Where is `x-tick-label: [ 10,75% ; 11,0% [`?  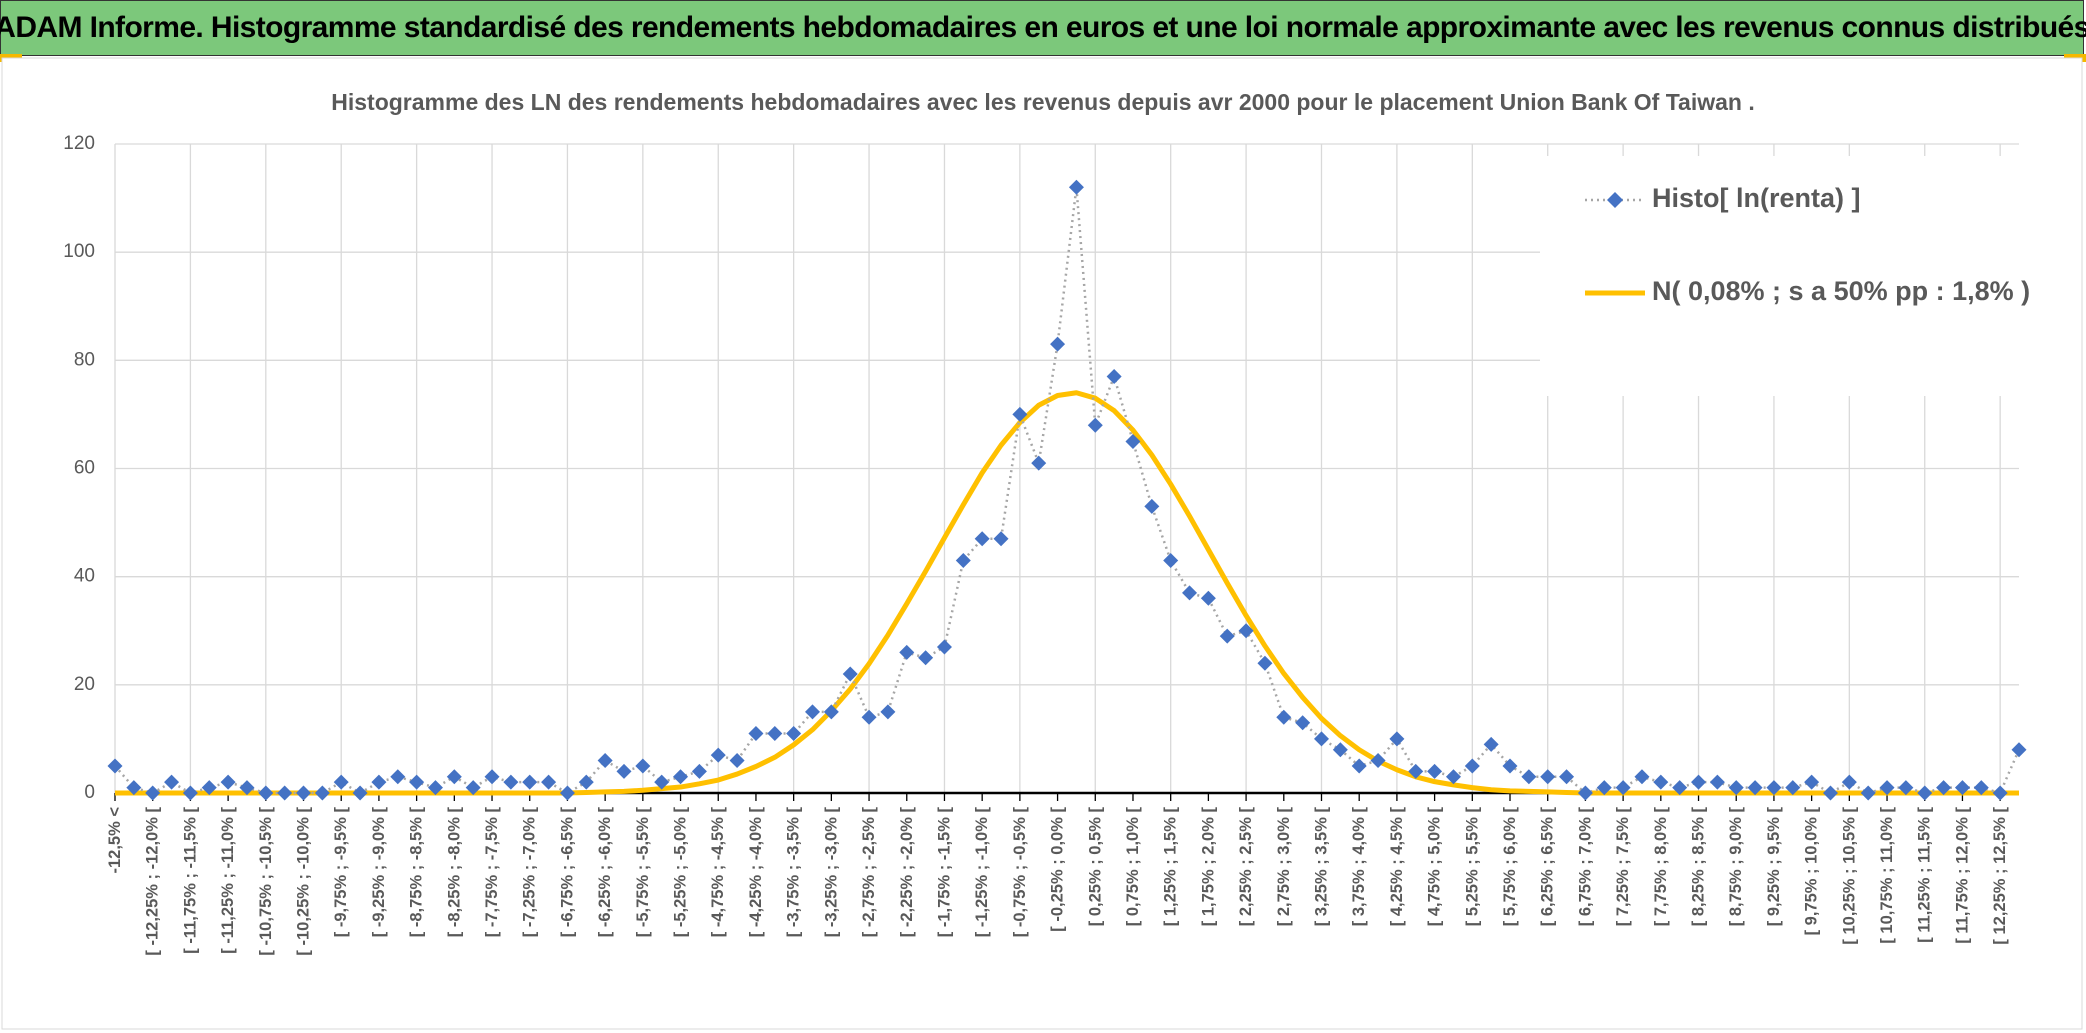 x-tick-label: [ 10,75% ; 11,0% [ is located at coordinates (1887, 875).